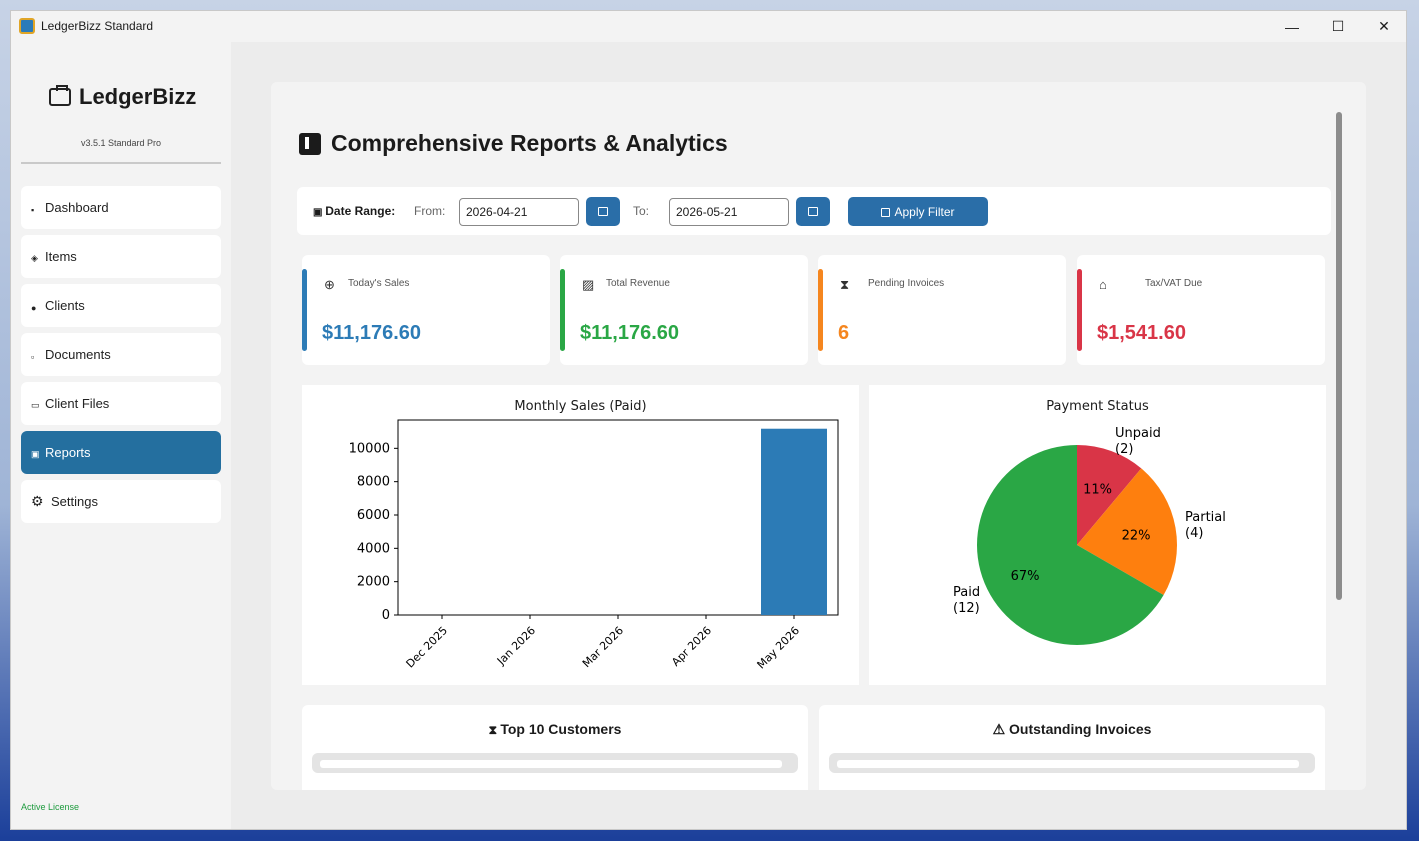 This screenshot has width=1419, height=841. What do you see at coordinates (529, 143) in the screenshot?
I see `page-title-text: Comprehensive Reports & Analytics` at bounding box center [529, 143].